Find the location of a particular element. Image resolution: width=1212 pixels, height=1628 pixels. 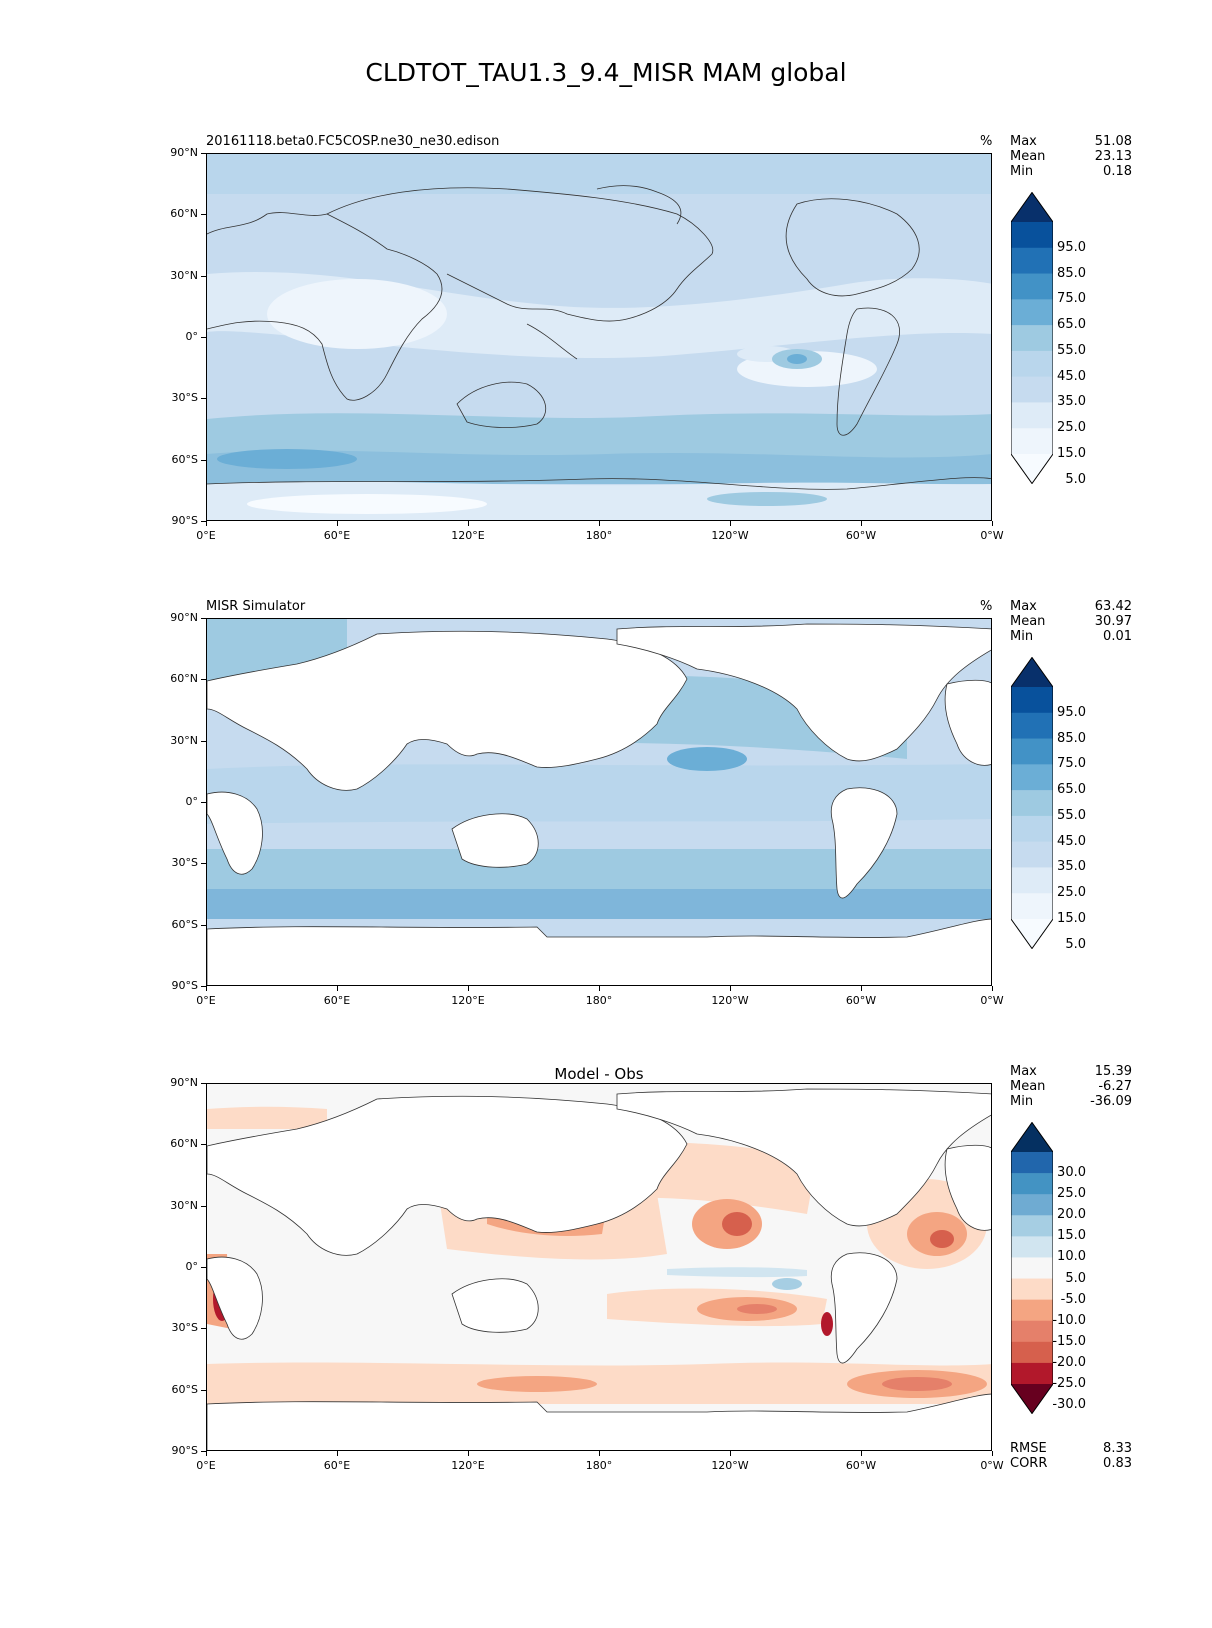

map-field is located at coordinates (599, 802).